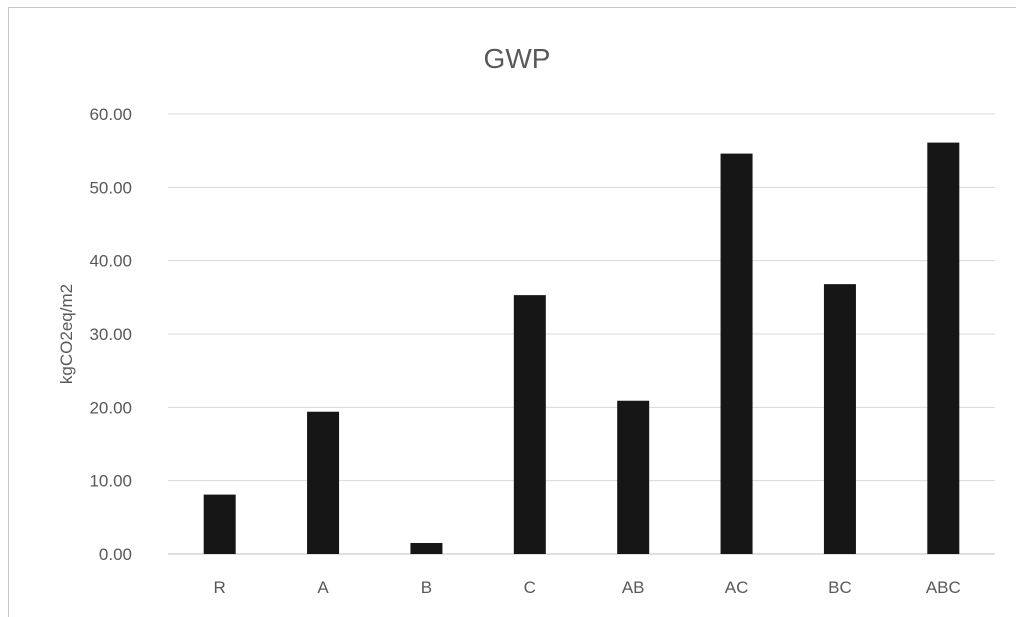 This screenshot has height=617, width=1016. Describe the element at coordinates (943, 587) in the screenshot. I see `x-tick-label: ABC` at that location.